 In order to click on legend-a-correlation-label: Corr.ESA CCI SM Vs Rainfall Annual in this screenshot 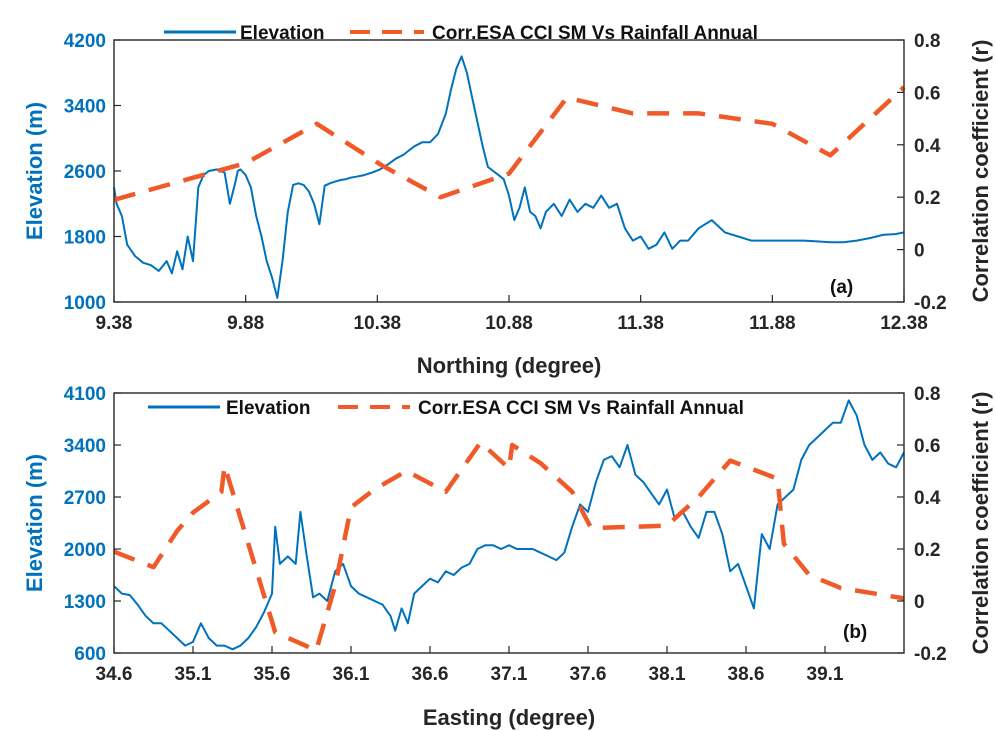, I will do `click(595, 33)`.